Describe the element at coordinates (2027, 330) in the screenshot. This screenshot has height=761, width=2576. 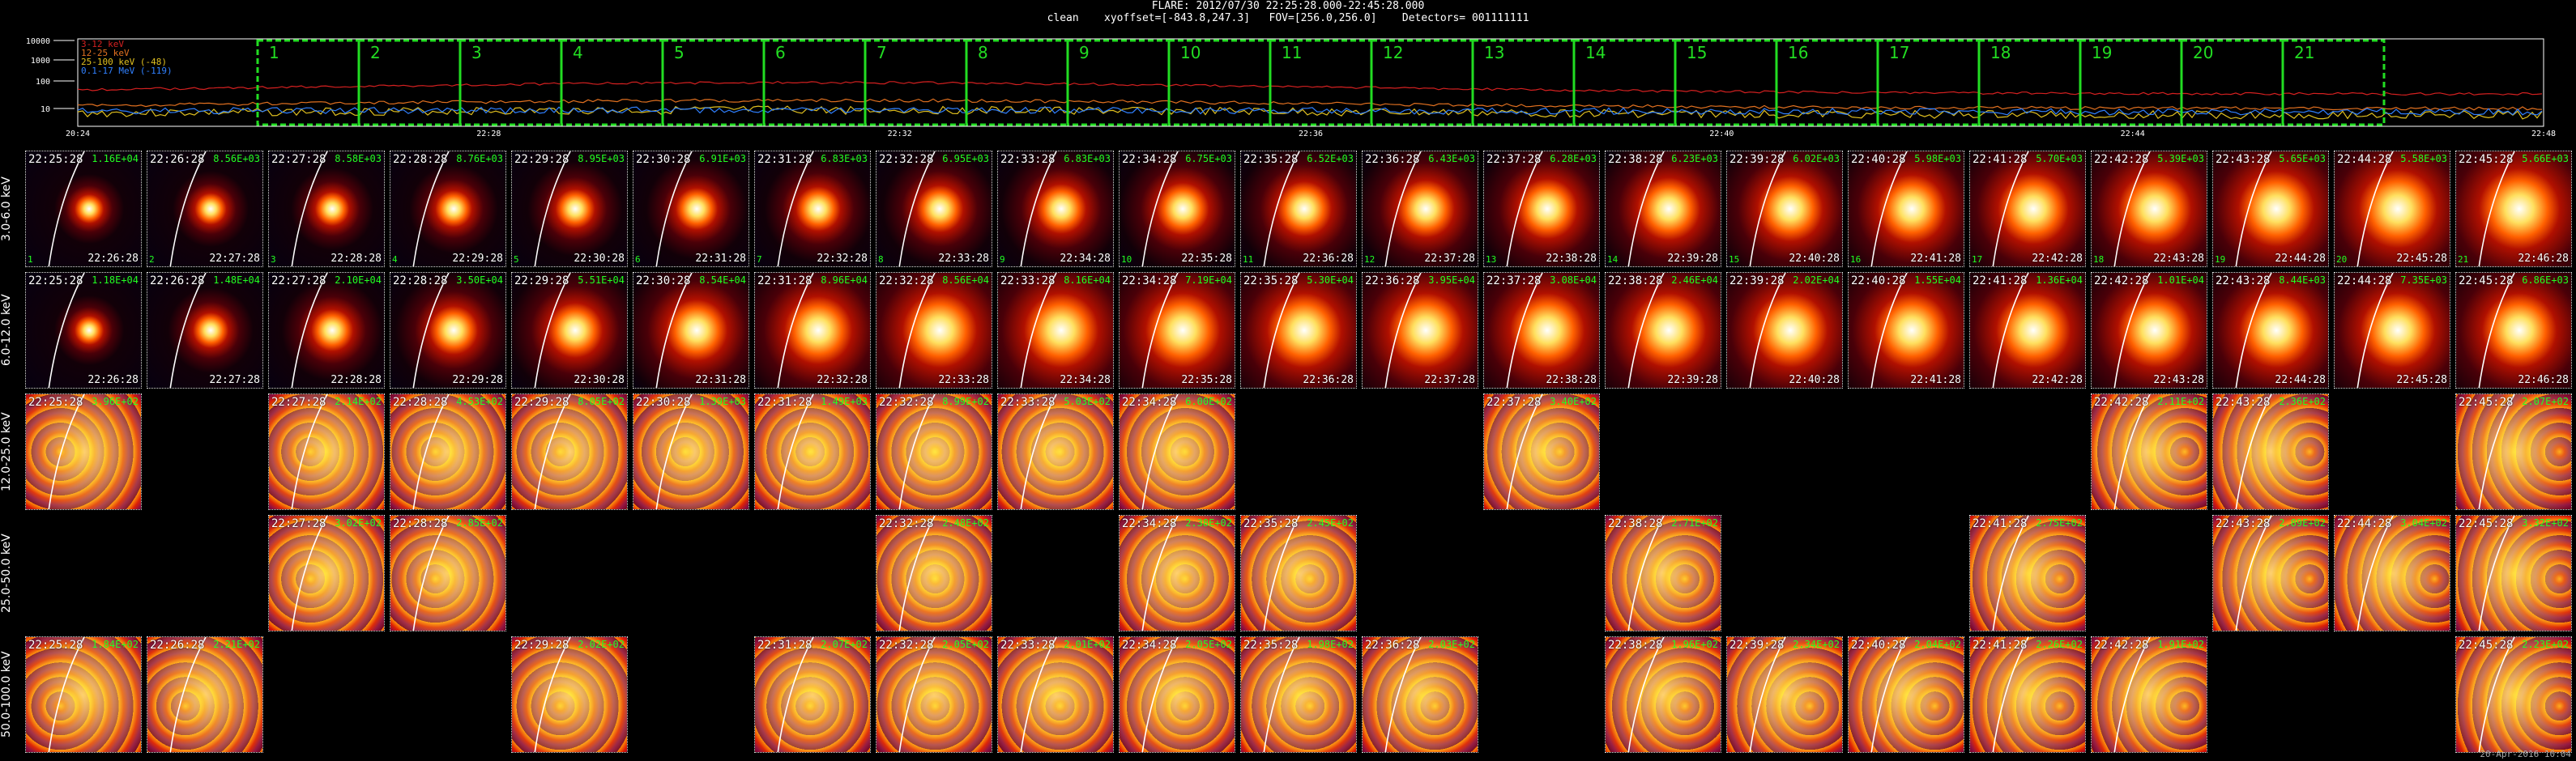
I see `image-panel: 22:41:28 1.36E+04 22:42:28` at that location.